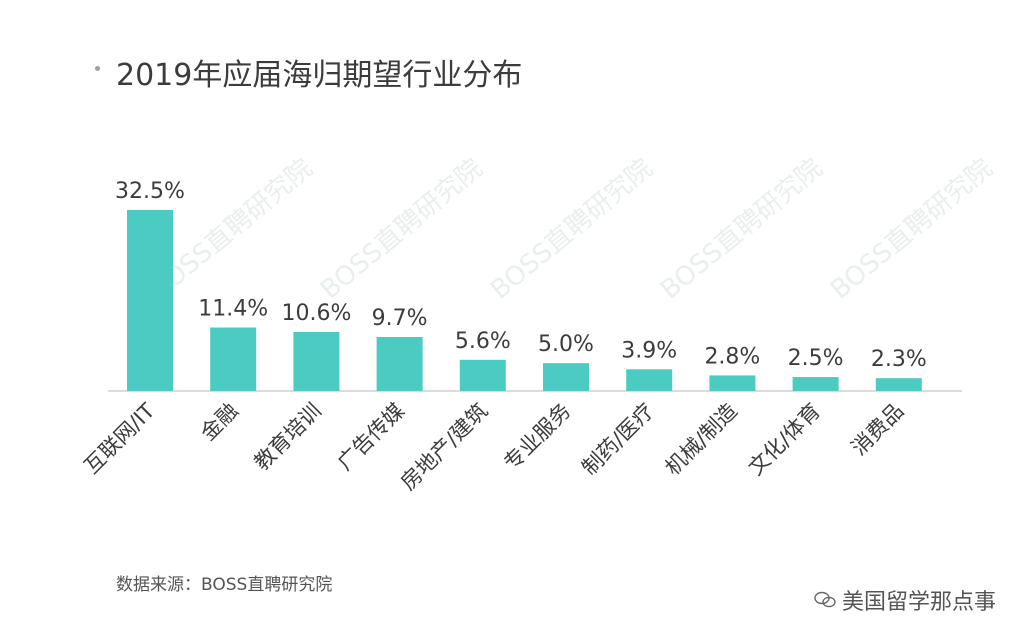  I want to click on category-label-7: 制药/医疗, so click(617, 439).